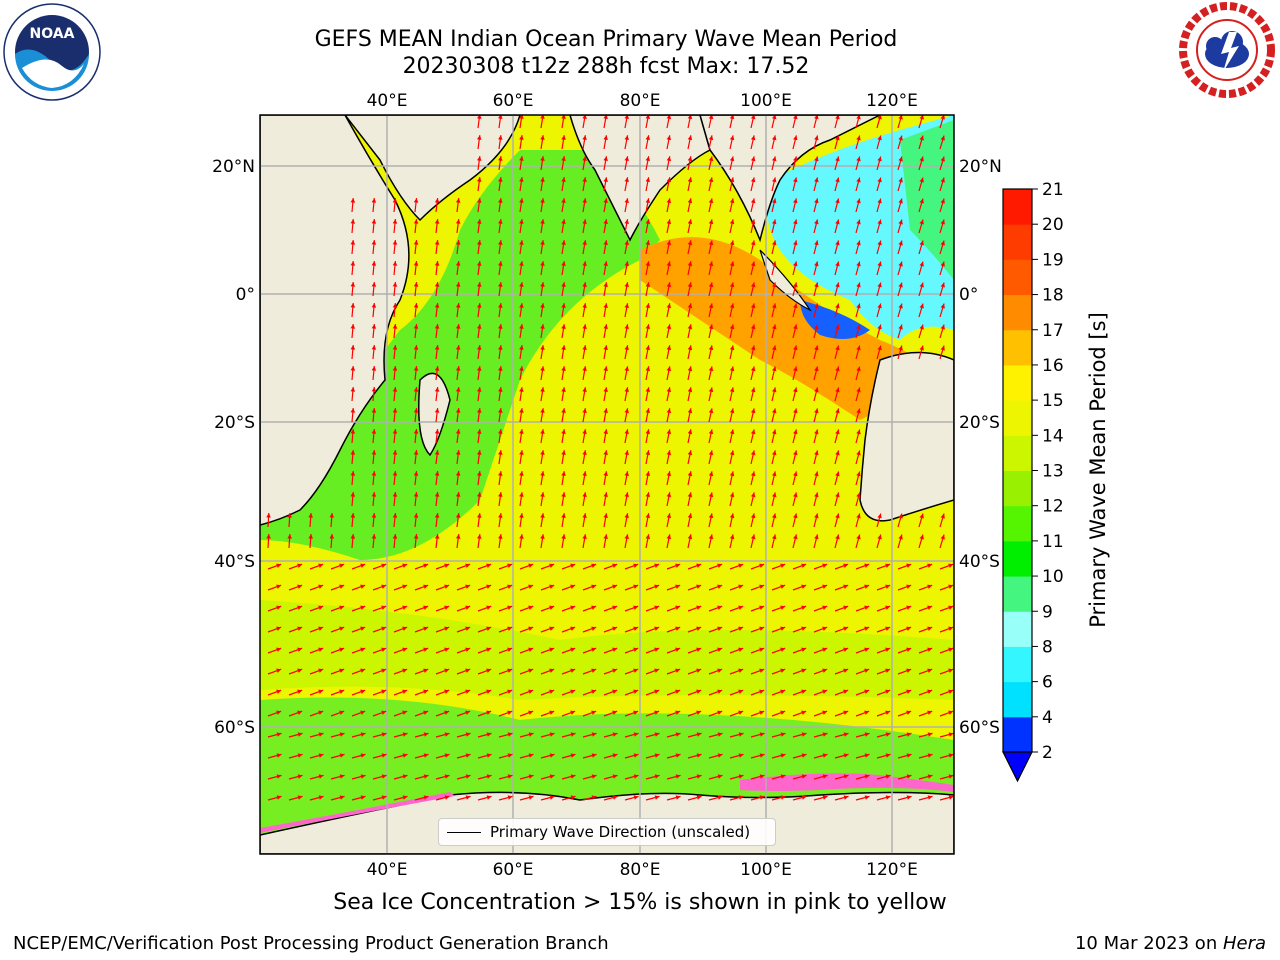  Describe the element at coordinates (1017, 523) in the screenshot. I see `colorbar-cell` at that location.